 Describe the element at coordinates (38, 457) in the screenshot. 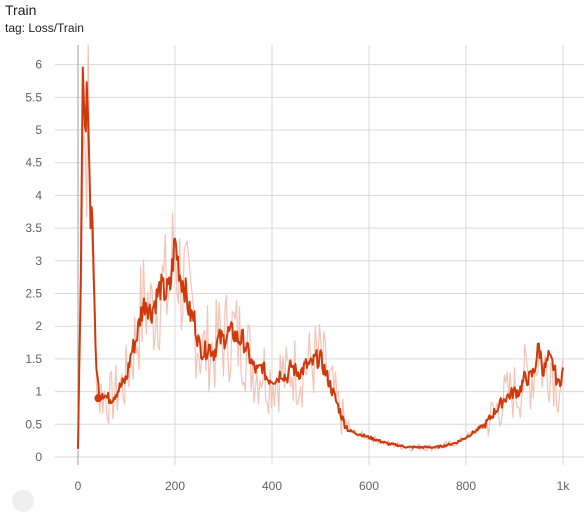

I see `y-tick-label: 0` at that location.